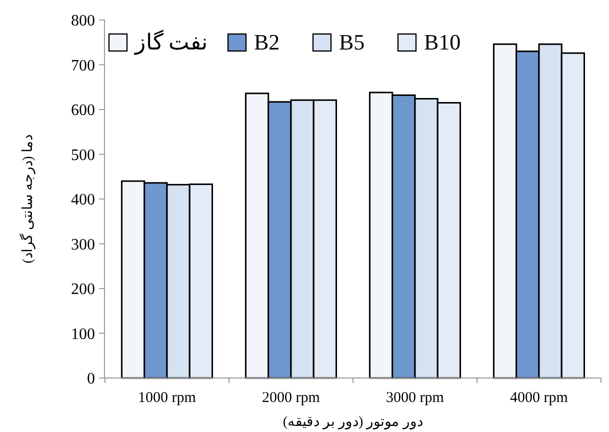 The width and height of the screenshot is (609, 432). I want to click on legend-label: B10, so click(442, 42).